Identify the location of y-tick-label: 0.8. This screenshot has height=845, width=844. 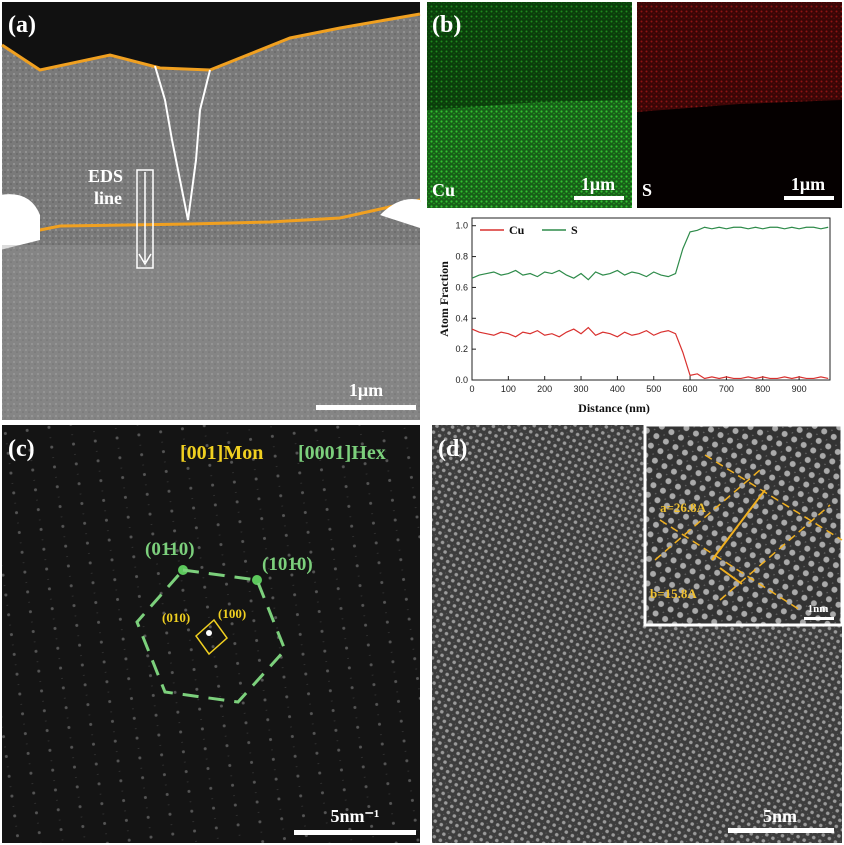
(461, 257).